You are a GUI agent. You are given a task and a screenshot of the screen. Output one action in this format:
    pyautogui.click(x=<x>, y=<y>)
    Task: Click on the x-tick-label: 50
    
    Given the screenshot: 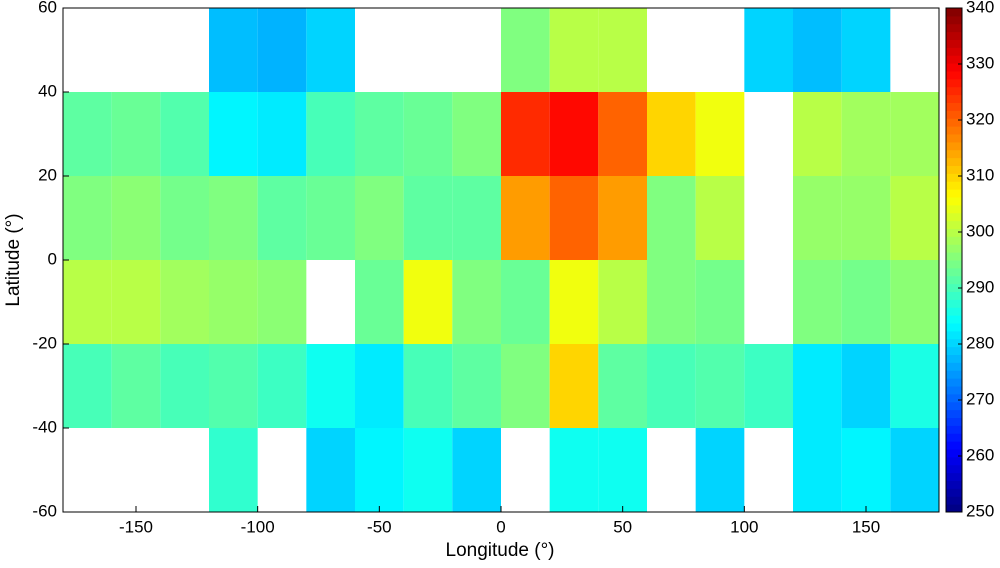 What is the action you would take?
    pyautogui.click(x=622, y=526)
    